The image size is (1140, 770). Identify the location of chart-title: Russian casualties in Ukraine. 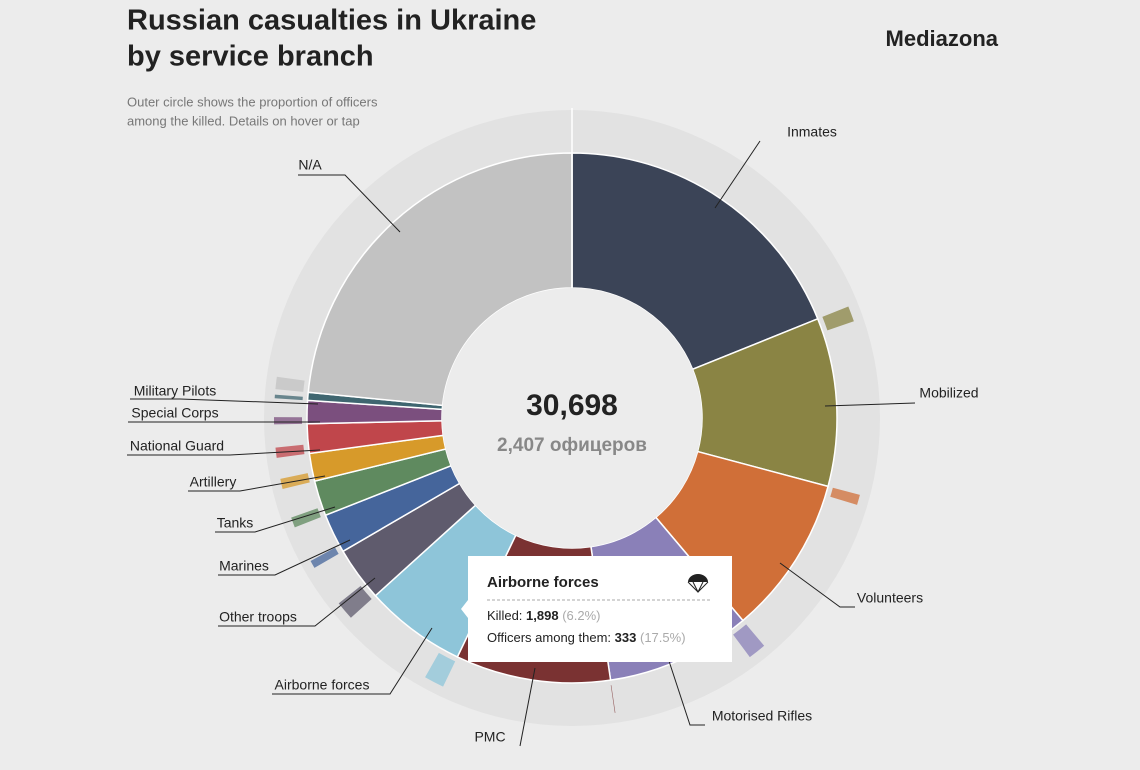
(331, 21).